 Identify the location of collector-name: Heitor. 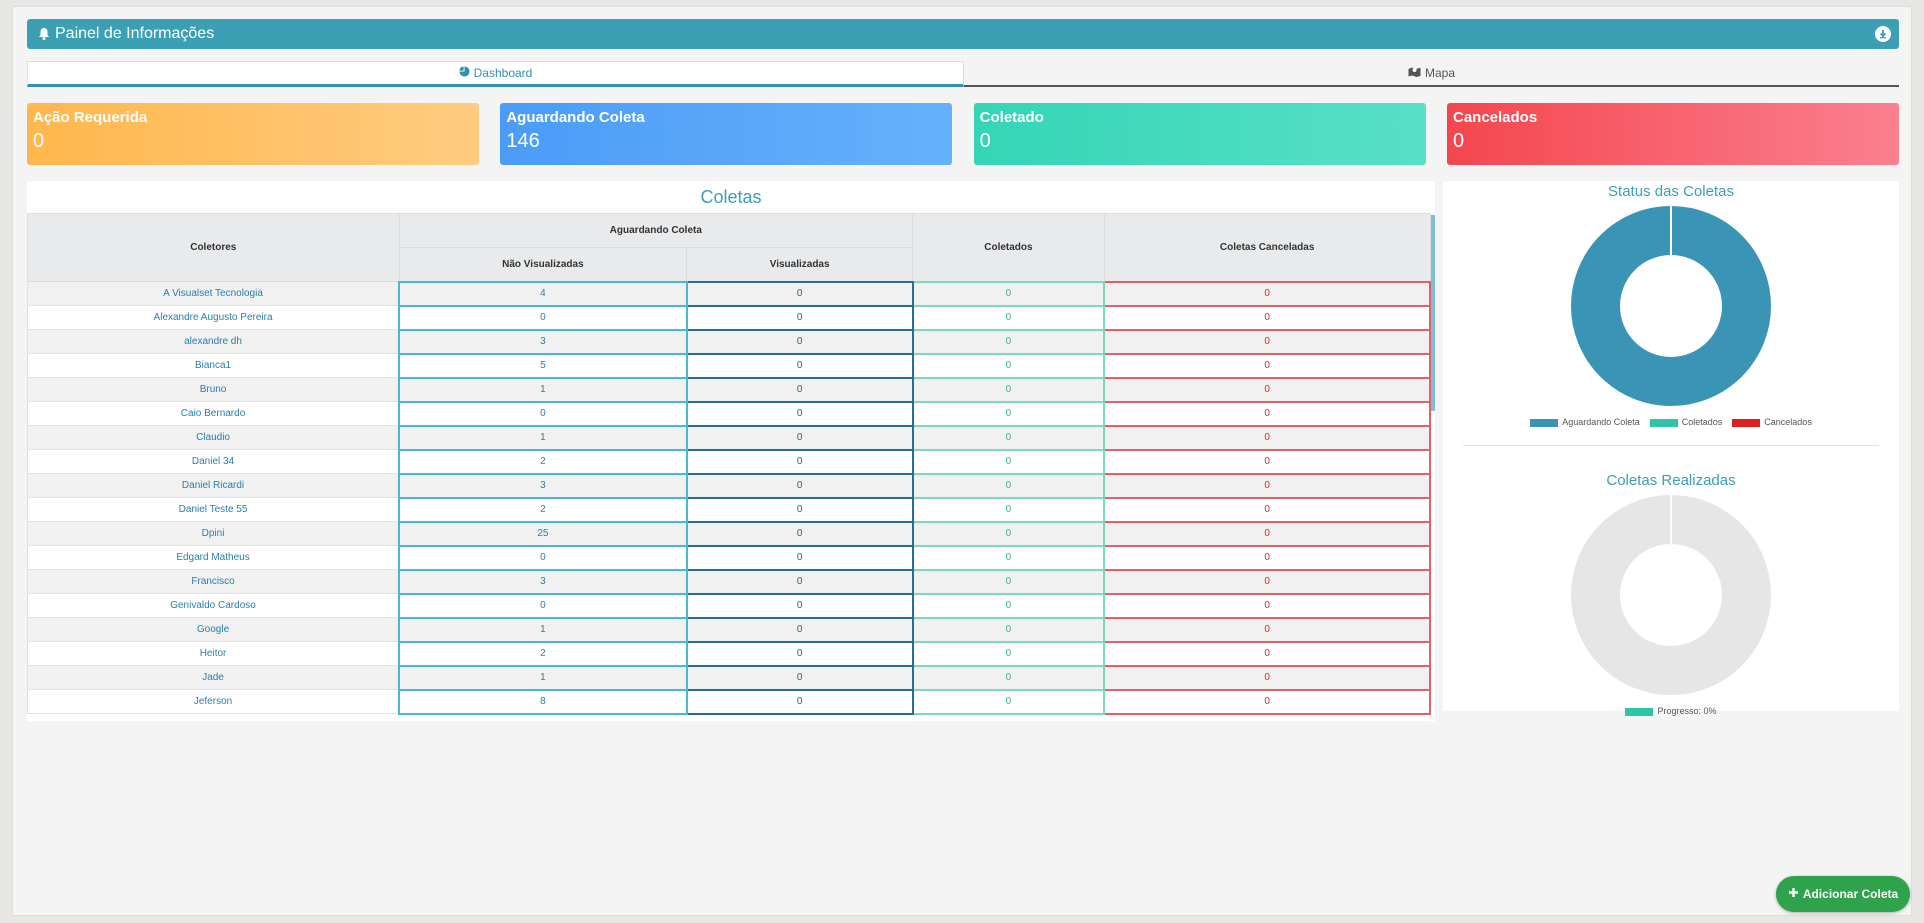
(213, 653).